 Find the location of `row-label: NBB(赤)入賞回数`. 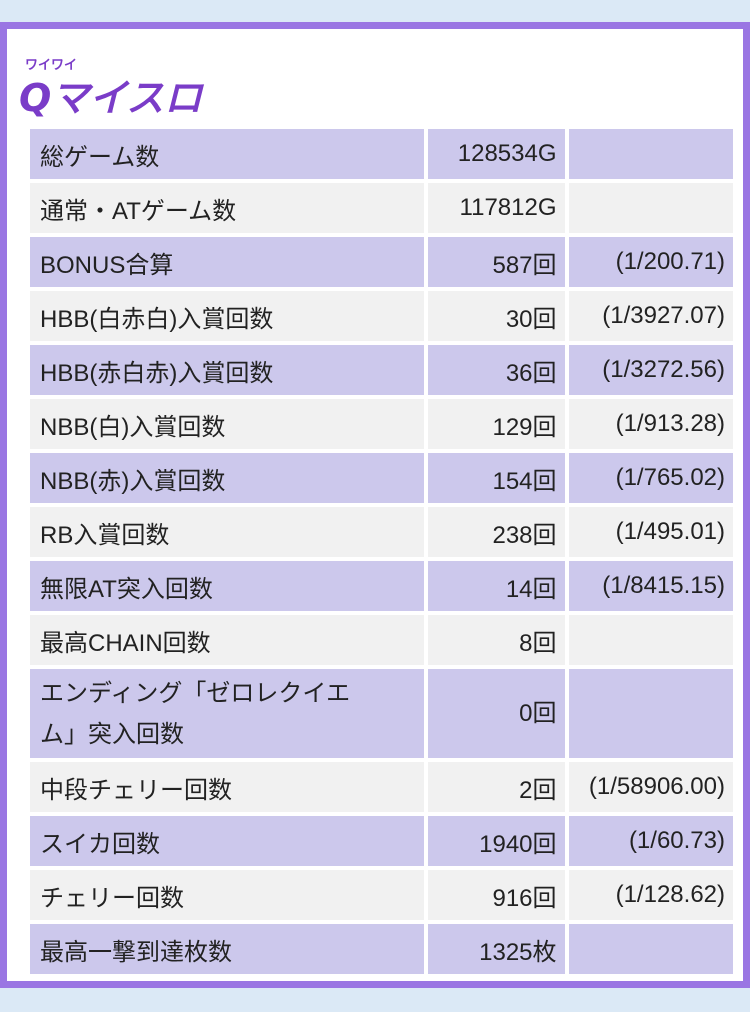

row-label: NBB(赤)入賞回数 is located at coordinates (227, 478).